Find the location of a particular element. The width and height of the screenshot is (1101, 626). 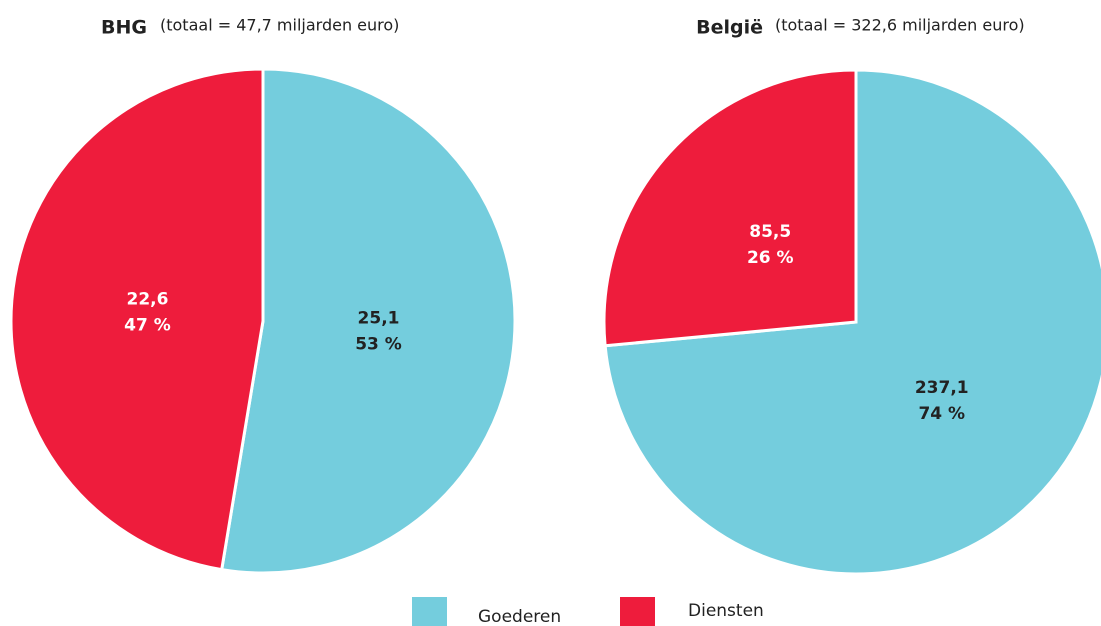

value-label: 237,1 is located at coordinates (942, 388).